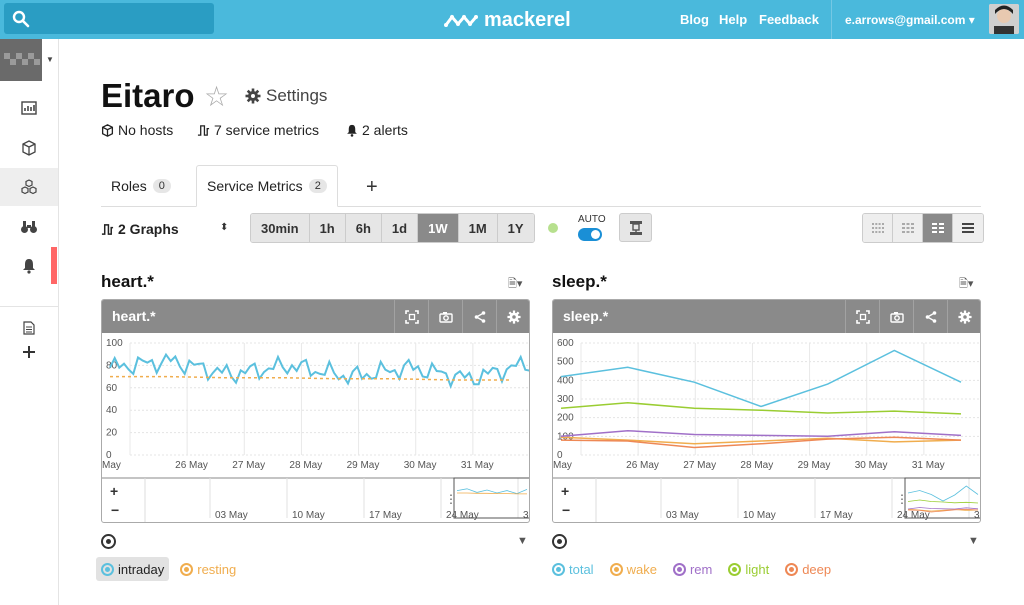 The image size is (1024, 605). What do you see at coordinates (29, 187) in the screenshot?
I see `sidebar-item-services` at bounding box center [29, 187].